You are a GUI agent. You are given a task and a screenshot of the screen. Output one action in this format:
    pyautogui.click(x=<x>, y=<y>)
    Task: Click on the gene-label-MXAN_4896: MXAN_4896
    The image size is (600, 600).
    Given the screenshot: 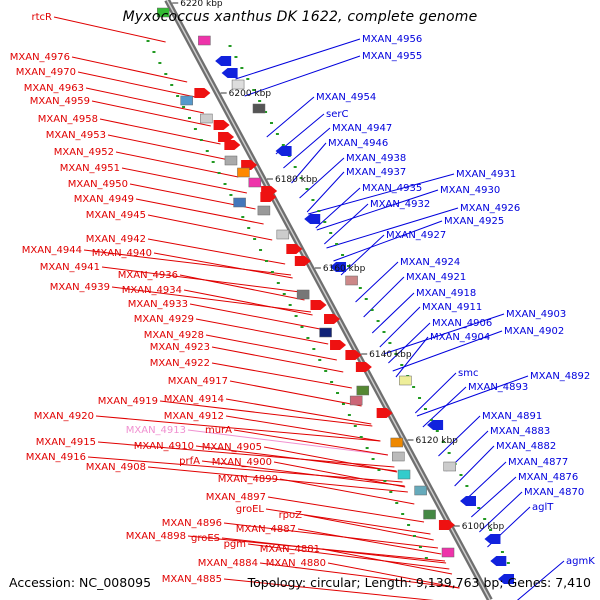 What is the action you would take?
    pyautogui.click(x=192, y=523)
    